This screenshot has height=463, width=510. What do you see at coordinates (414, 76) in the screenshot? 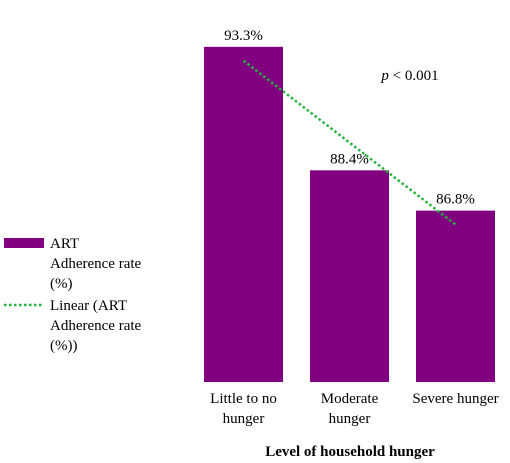
I see `p-value-text: < 0.001` at bounding box center [414, 76].